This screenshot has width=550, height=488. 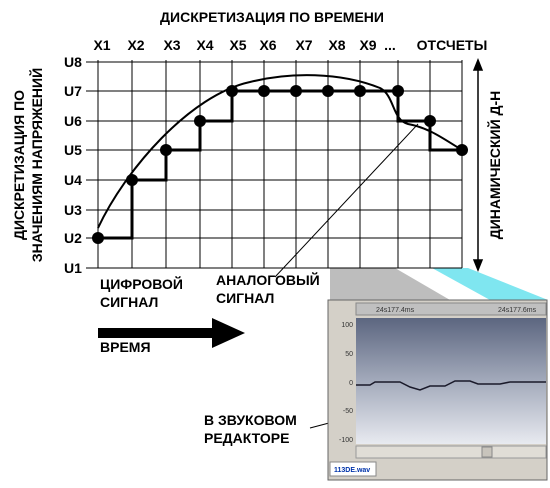 What do you see at coordinates (268, 279) in the screenshot?
I see `analog-label: АНАЛОГОВЫЙ` at bounding box center [268, 279].